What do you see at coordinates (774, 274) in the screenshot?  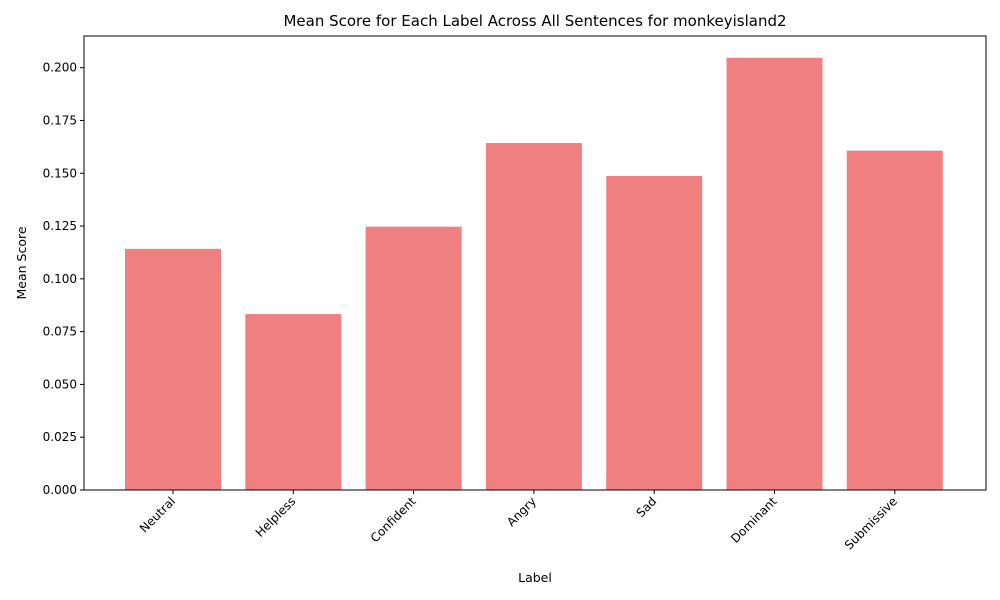 I see `bar-dominant` at bounding box center [774, 274].